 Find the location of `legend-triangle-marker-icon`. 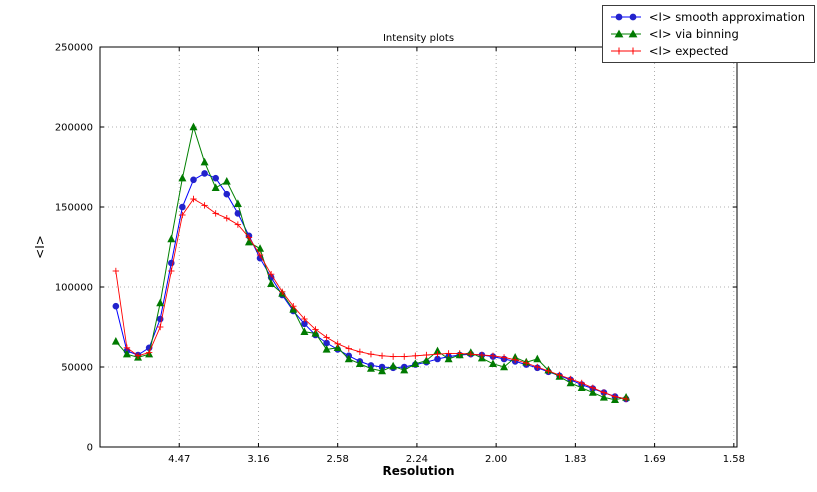

legend-triangle-marker-icon is located at coordinates (625, 33).